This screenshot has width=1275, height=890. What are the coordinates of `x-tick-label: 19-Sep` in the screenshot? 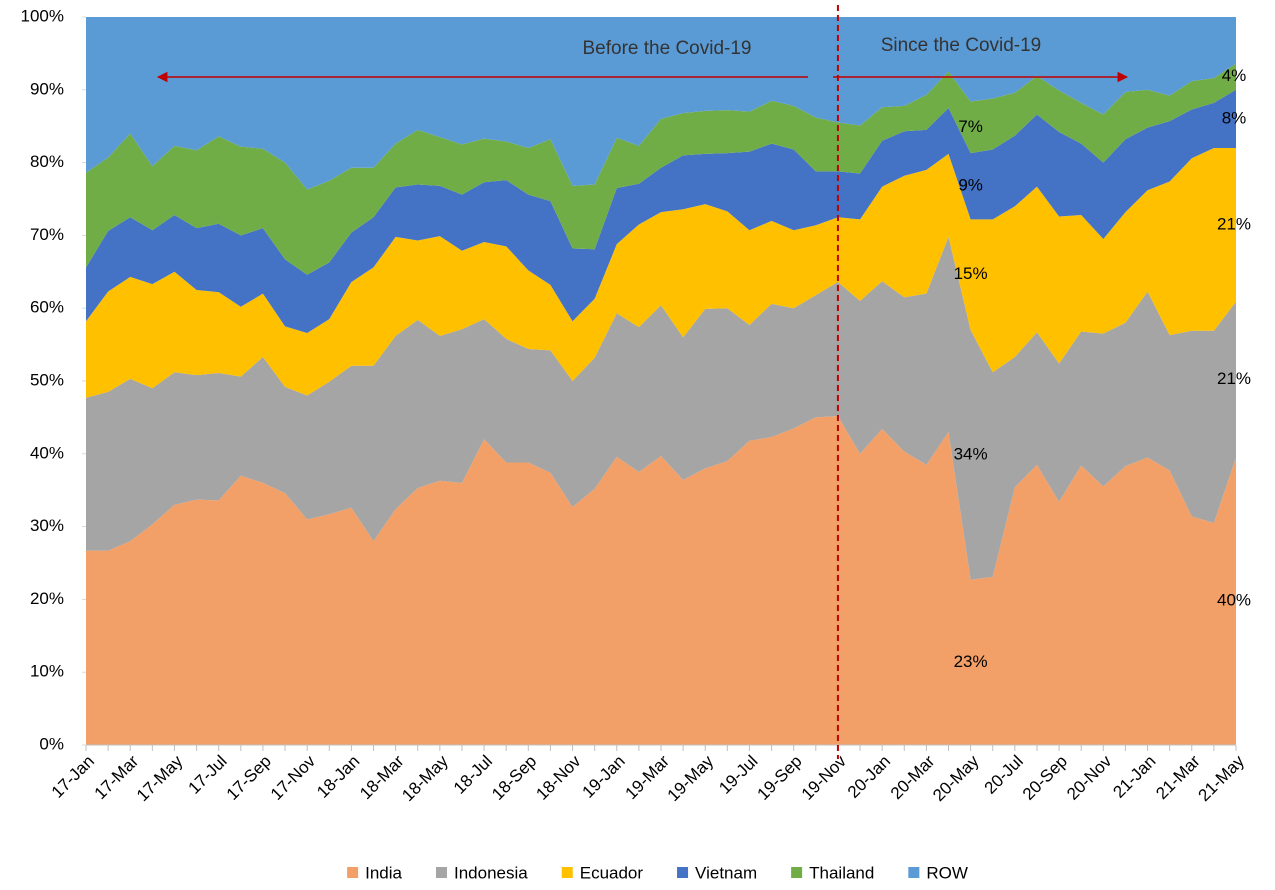 It's located at (779, 778).